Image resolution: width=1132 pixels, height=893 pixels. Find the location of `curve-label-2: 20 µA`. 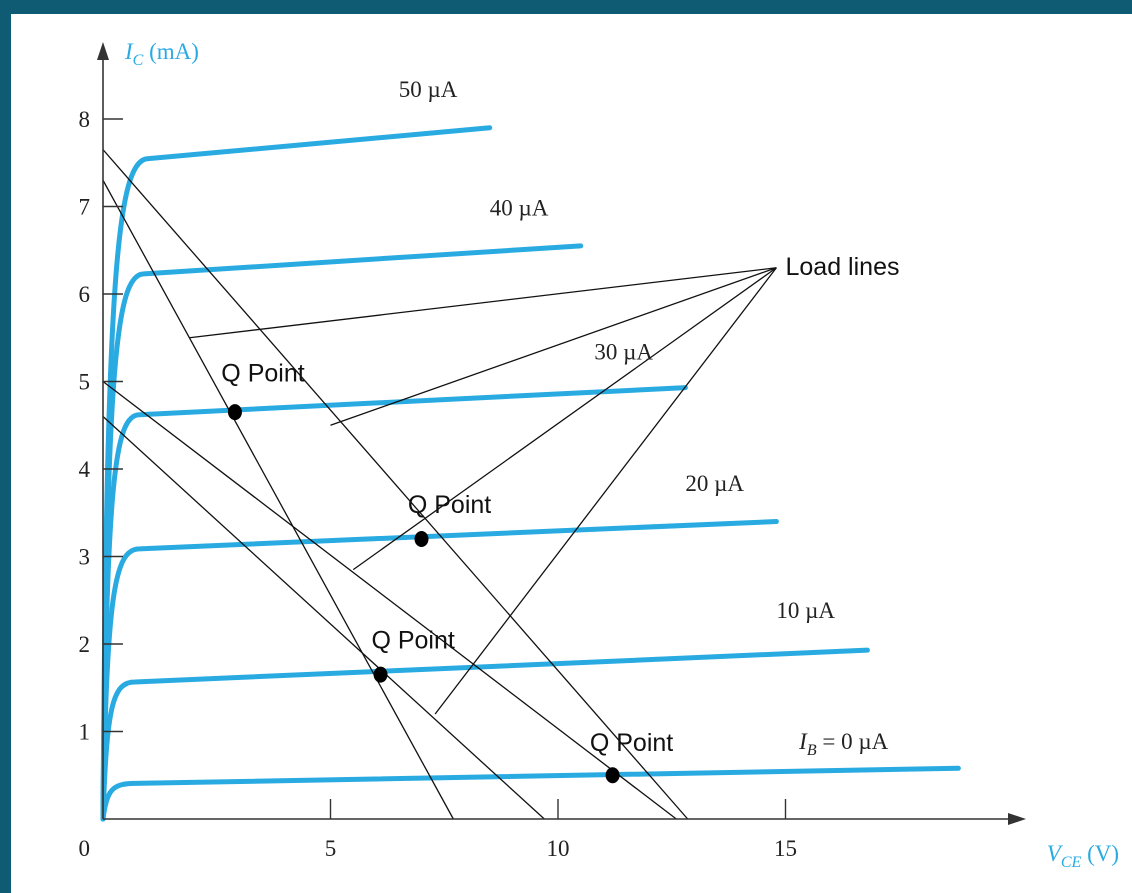

curve-label-2: 20 µA is located at coordinates (714, 483).